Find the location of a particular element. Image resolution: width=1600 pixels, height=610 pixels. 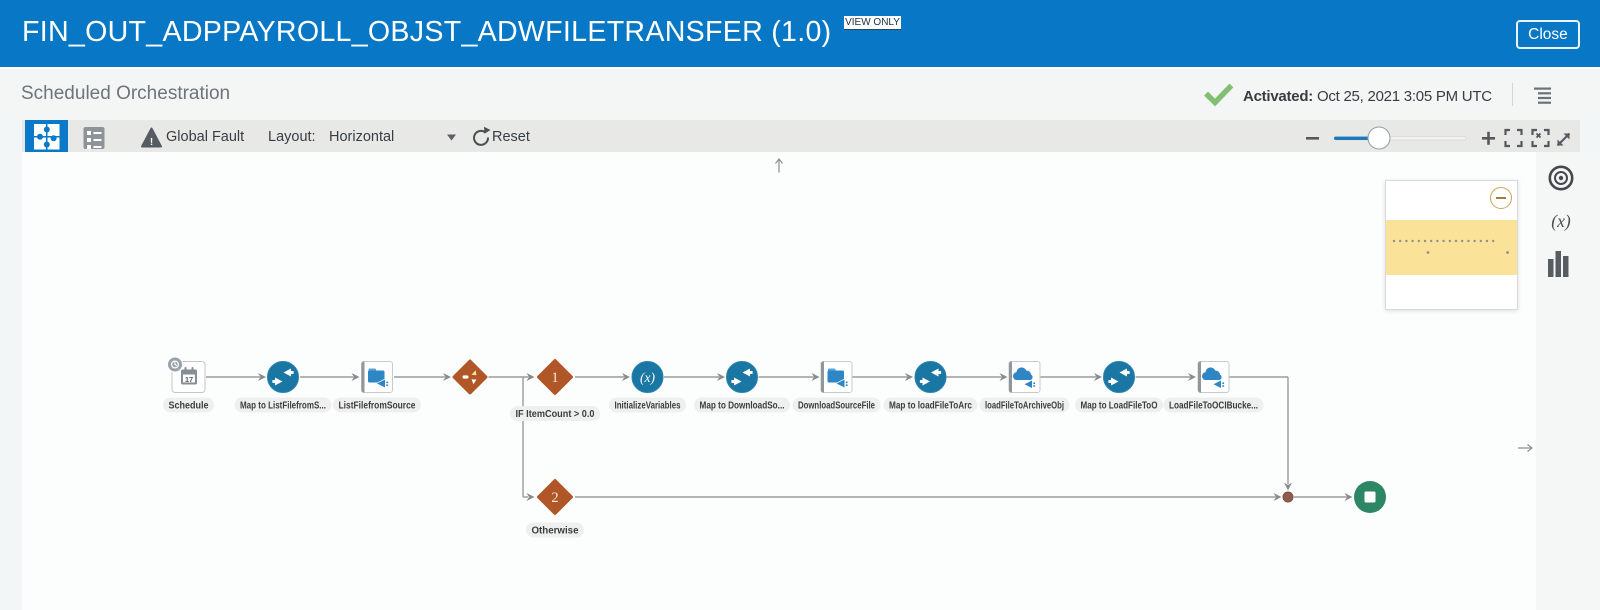

svg-text: Map to LoadFileToO is located at coordinates (1119, 405).